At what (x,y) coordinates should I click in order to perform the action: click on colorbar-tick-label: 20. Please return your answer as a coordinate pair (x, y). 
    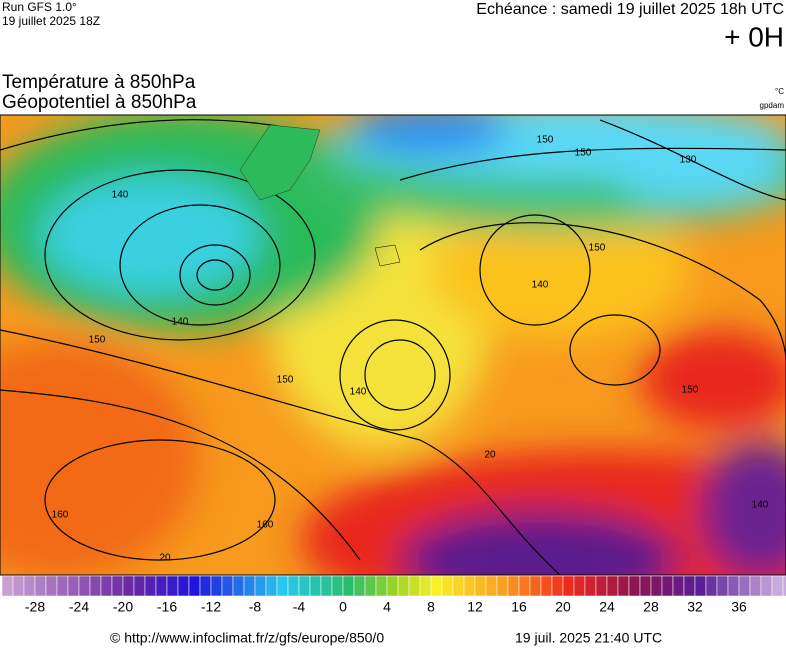
    Looking at the image, I should click on (563, 607).